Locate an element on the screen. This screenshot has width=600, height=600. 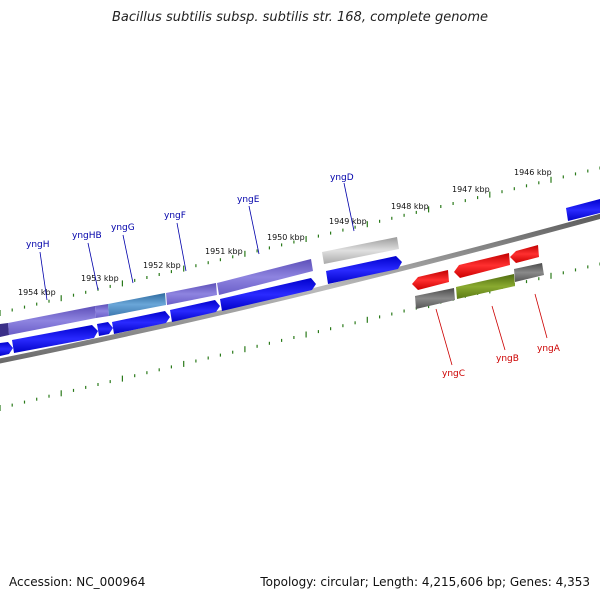
scale-label: 1951 kbp is located at coordinates (224, 251).